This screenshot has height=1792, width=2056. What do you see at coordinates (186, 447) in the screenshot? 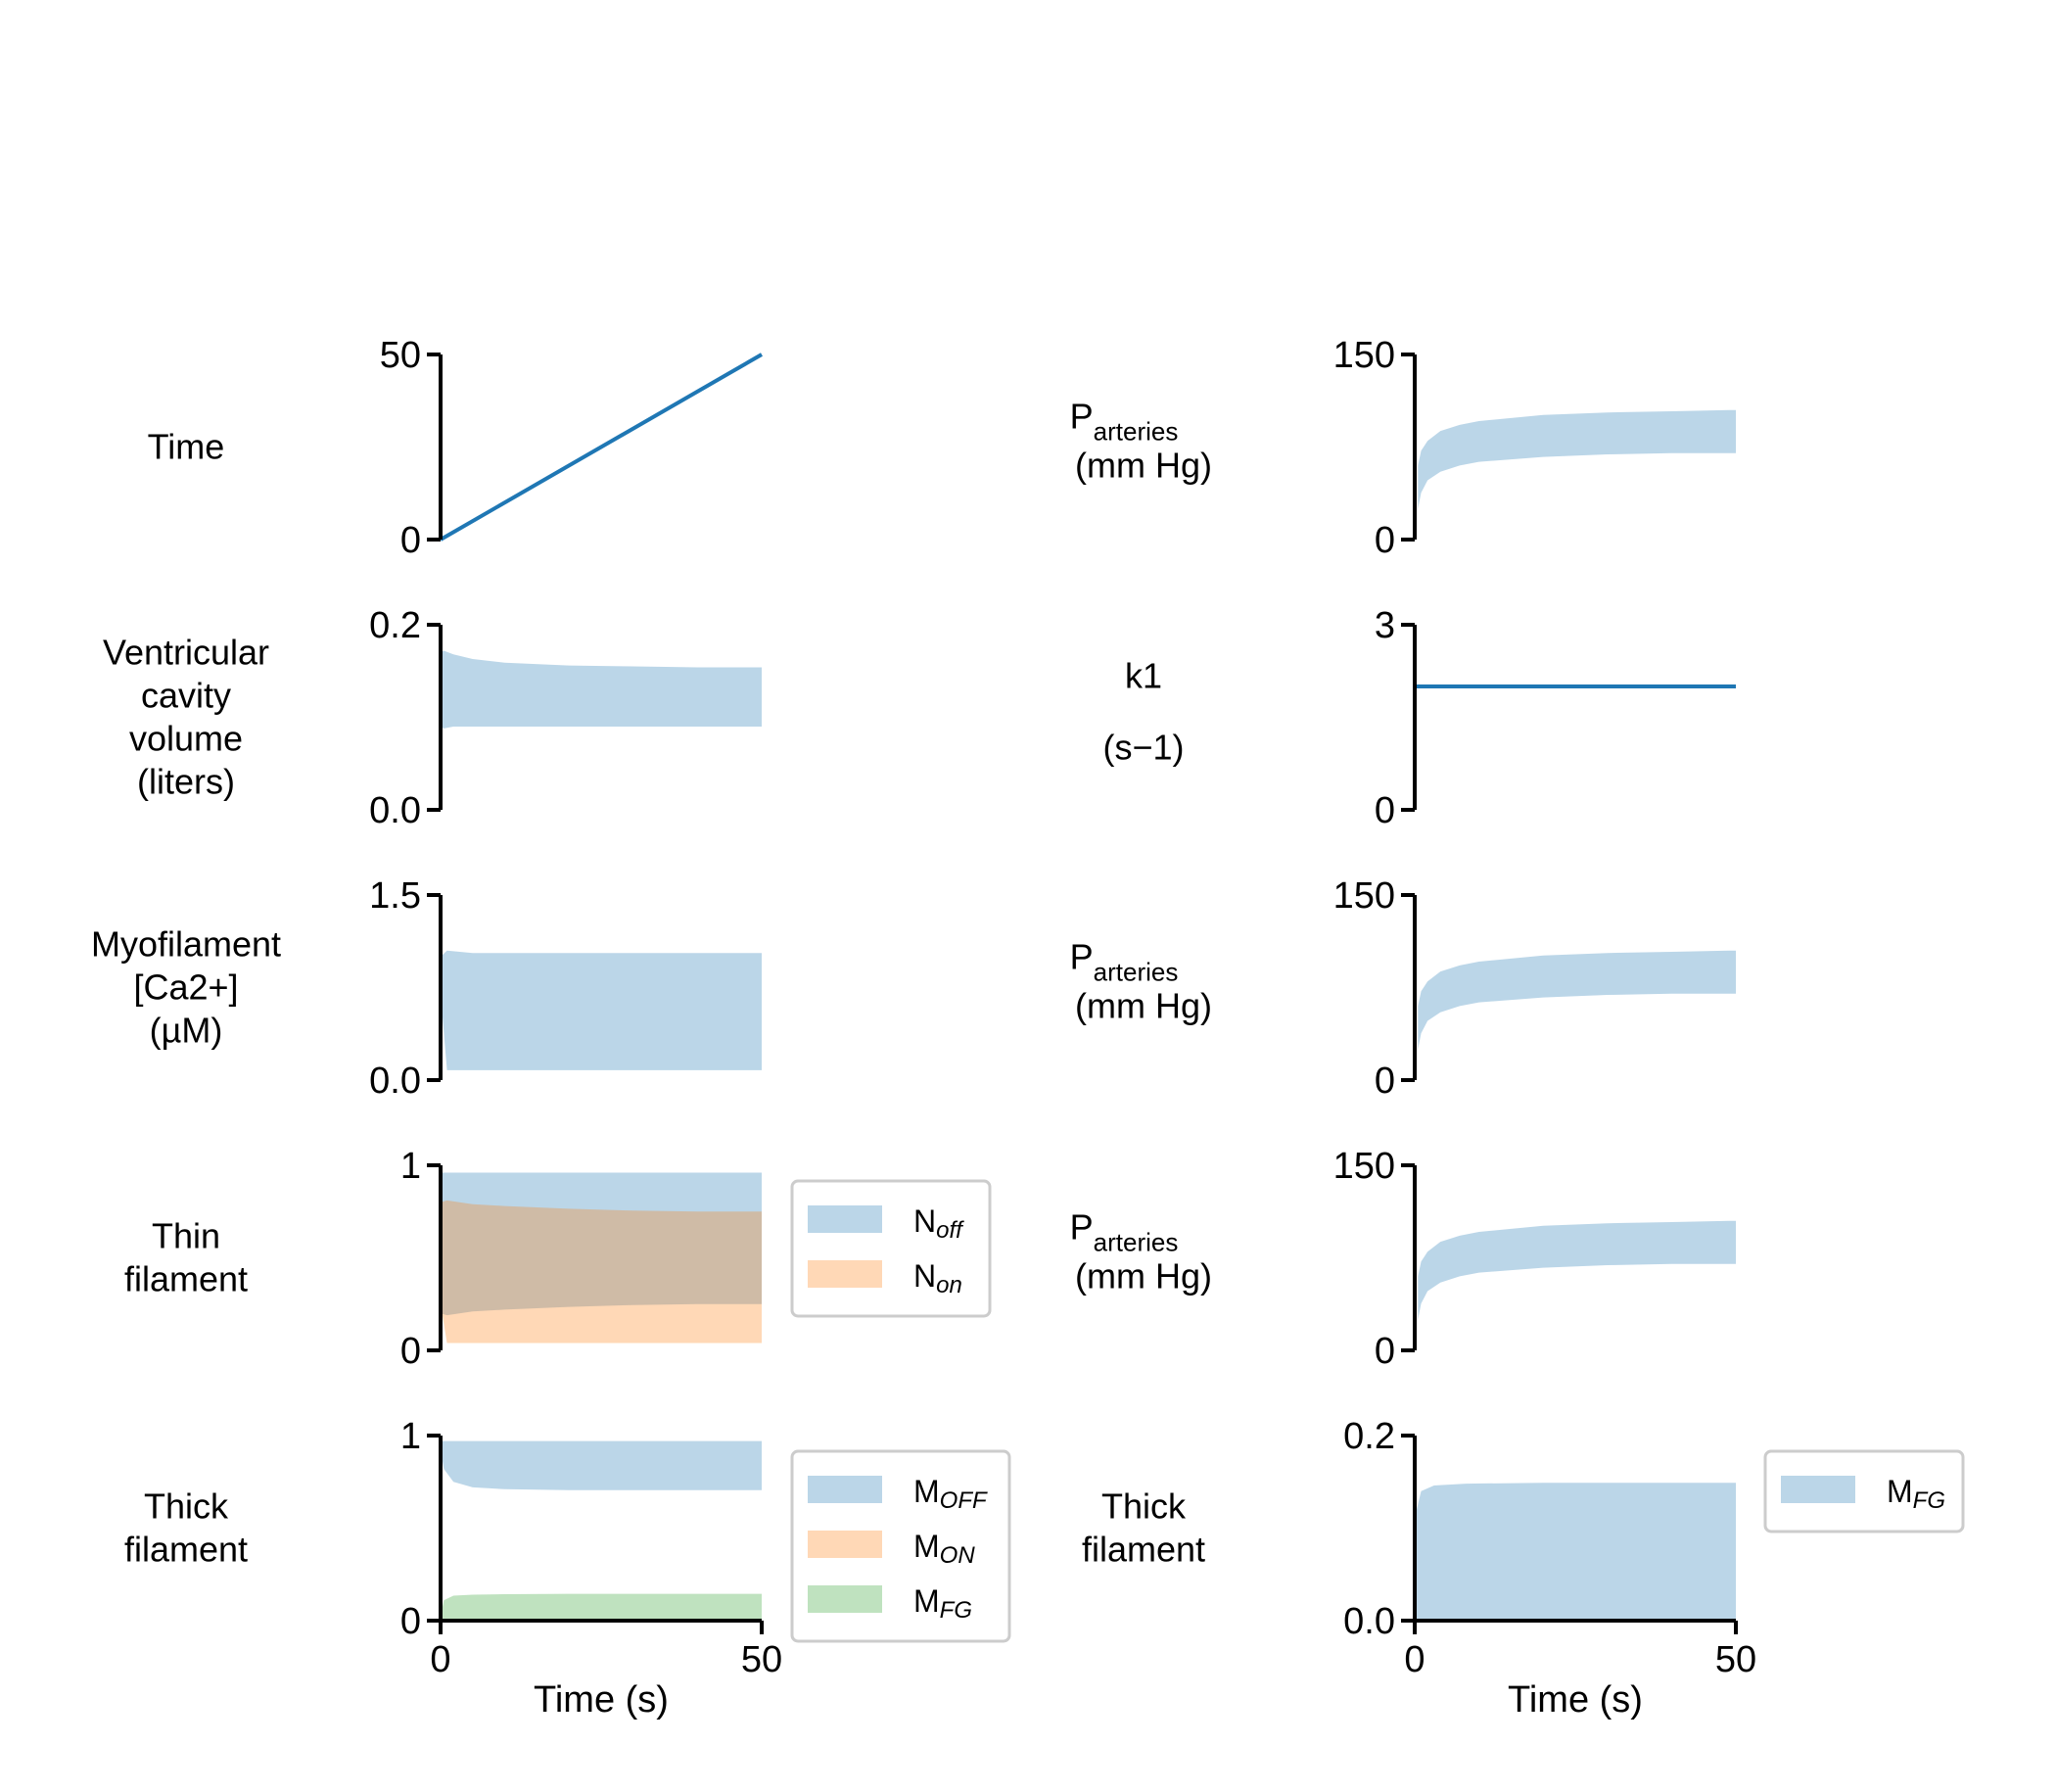
I see `y-label-time: Time` at bounding box center [186, 447].